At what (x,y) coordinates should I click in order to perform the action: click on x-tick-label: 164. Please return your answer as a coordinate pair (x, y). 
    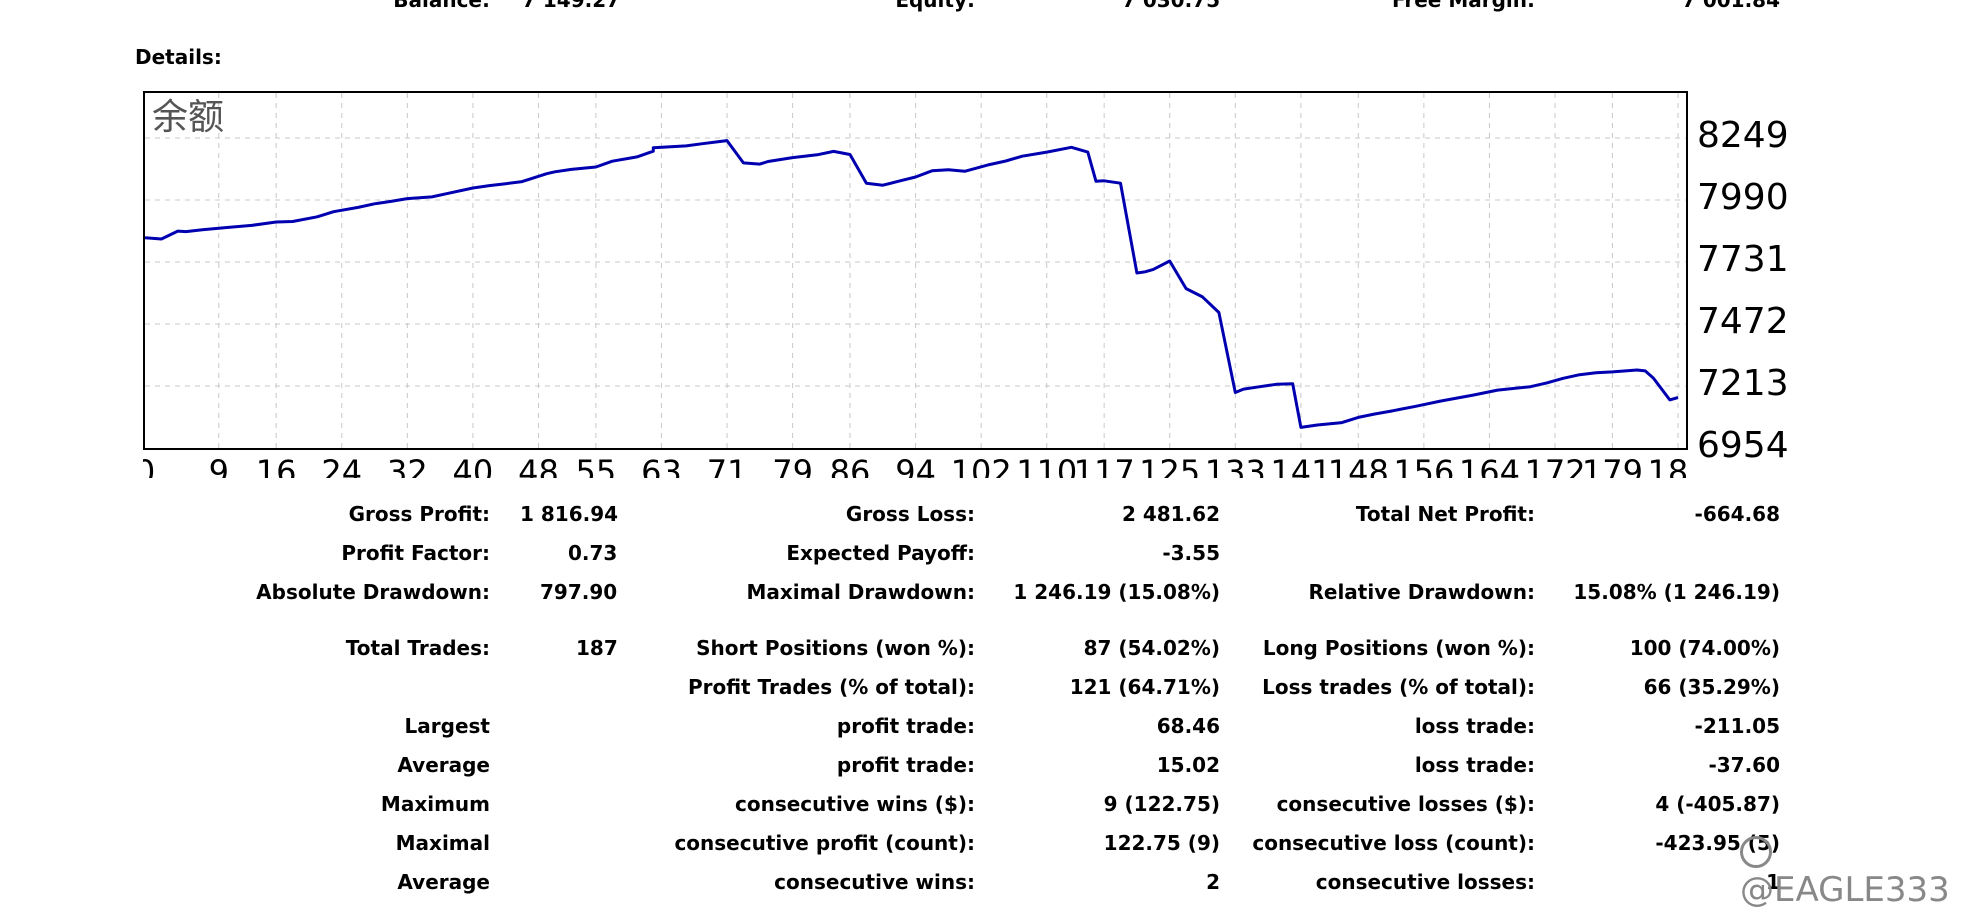
    Looking at the image, I should click on (1489, 465).